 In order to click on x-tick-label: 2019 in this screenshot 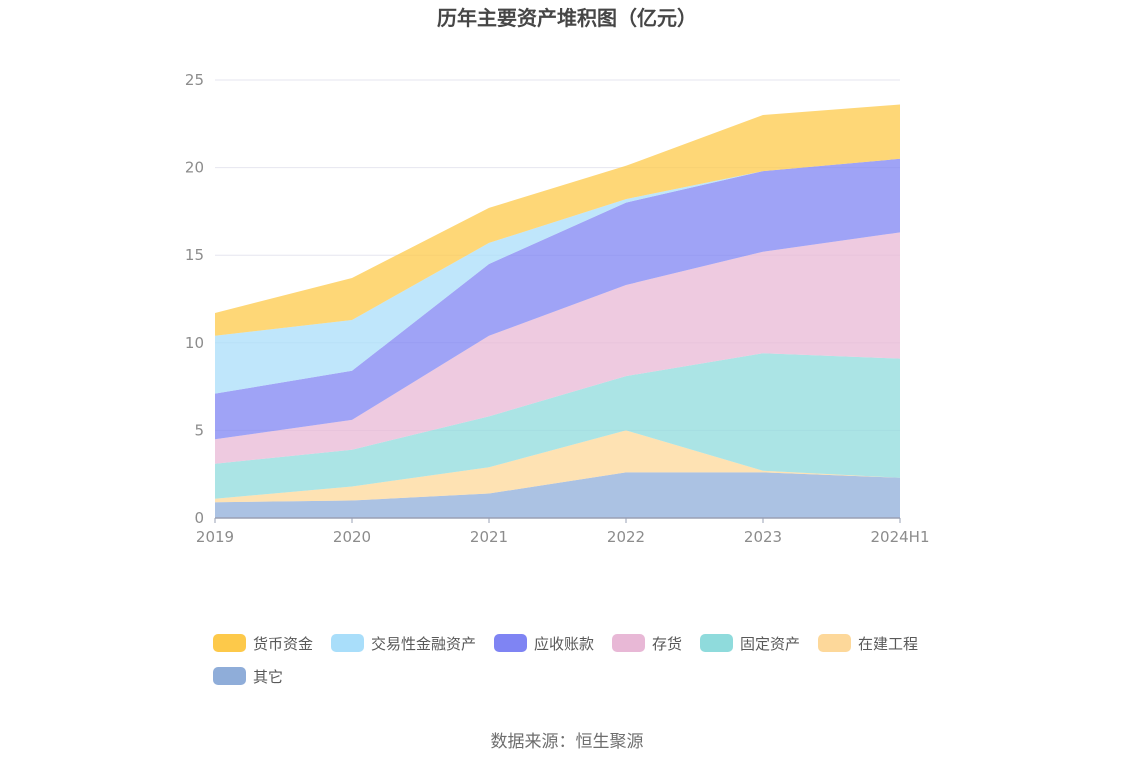, I will do `click(215, 537)`.